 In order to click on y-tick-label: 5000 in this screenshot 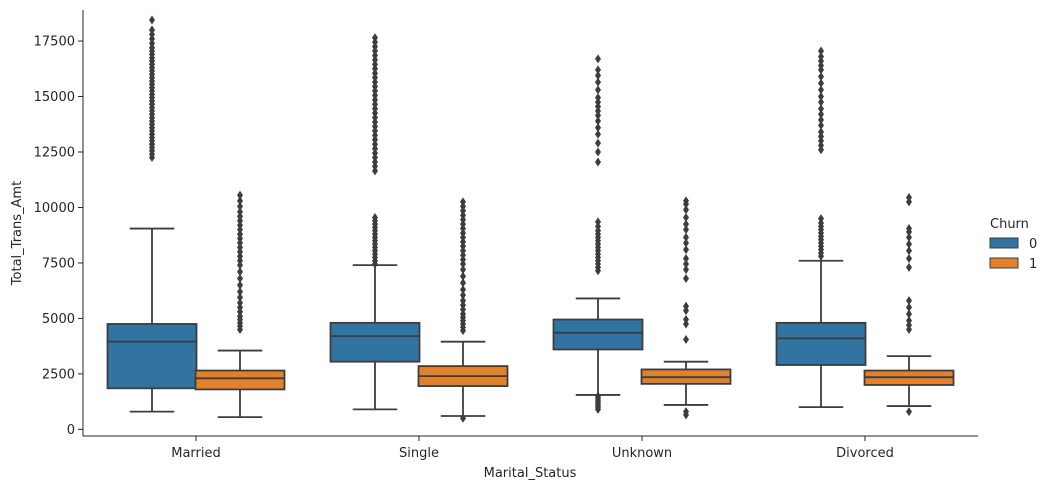, I will do `click(58, 319)`.